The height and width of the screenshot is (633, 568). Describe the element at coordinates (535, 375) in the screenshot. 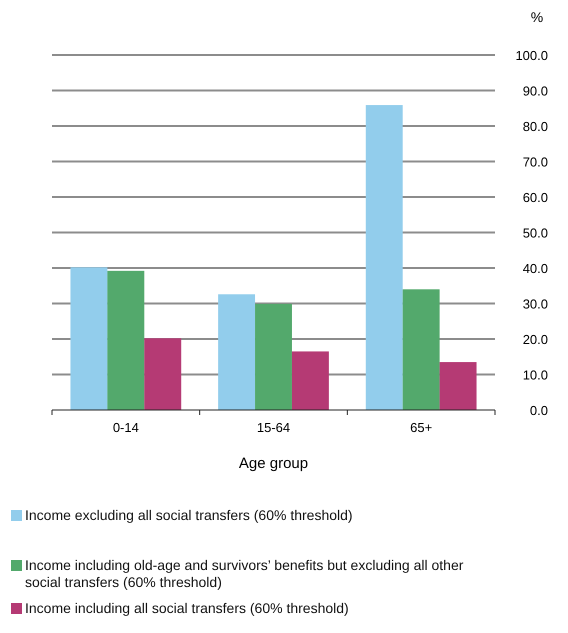

I see `y-tick-label: 10.0` at that location.